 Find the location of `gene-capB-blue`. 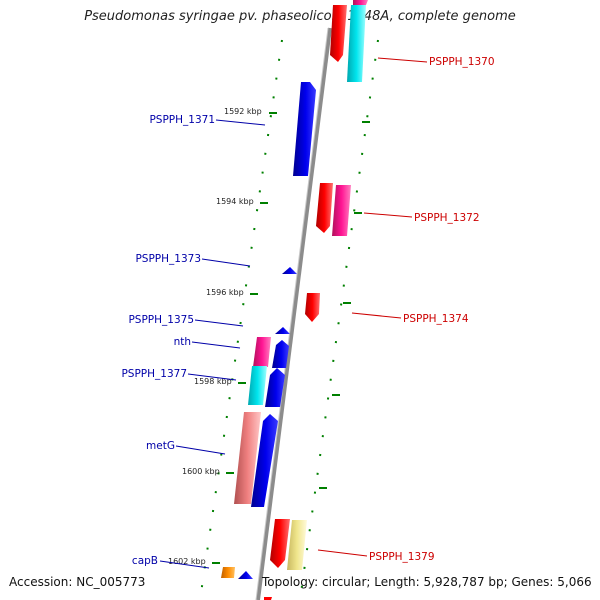

gene-capB-blue is located at coordinates (245, 575).